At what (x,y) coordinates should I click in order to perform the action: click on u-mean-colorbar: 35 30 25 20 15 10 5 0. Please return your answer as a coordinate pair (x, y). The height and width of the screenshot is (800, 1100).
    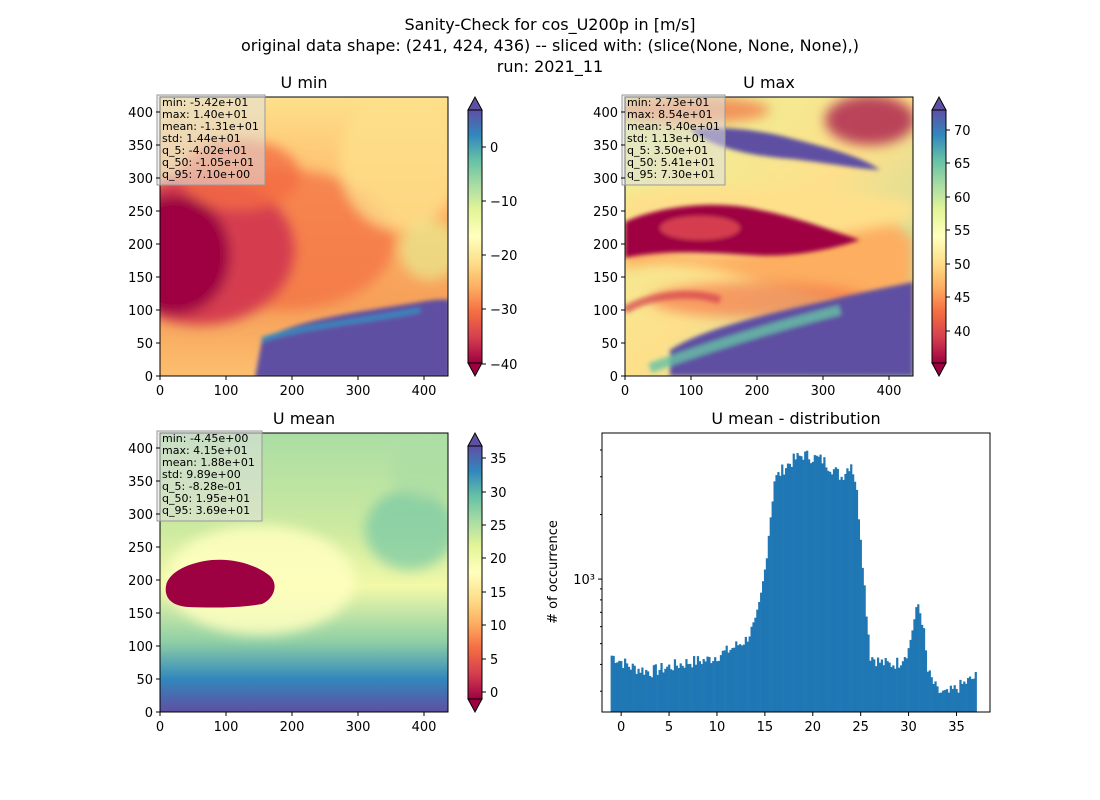
    Looking at the image, I should click on (487, 572).